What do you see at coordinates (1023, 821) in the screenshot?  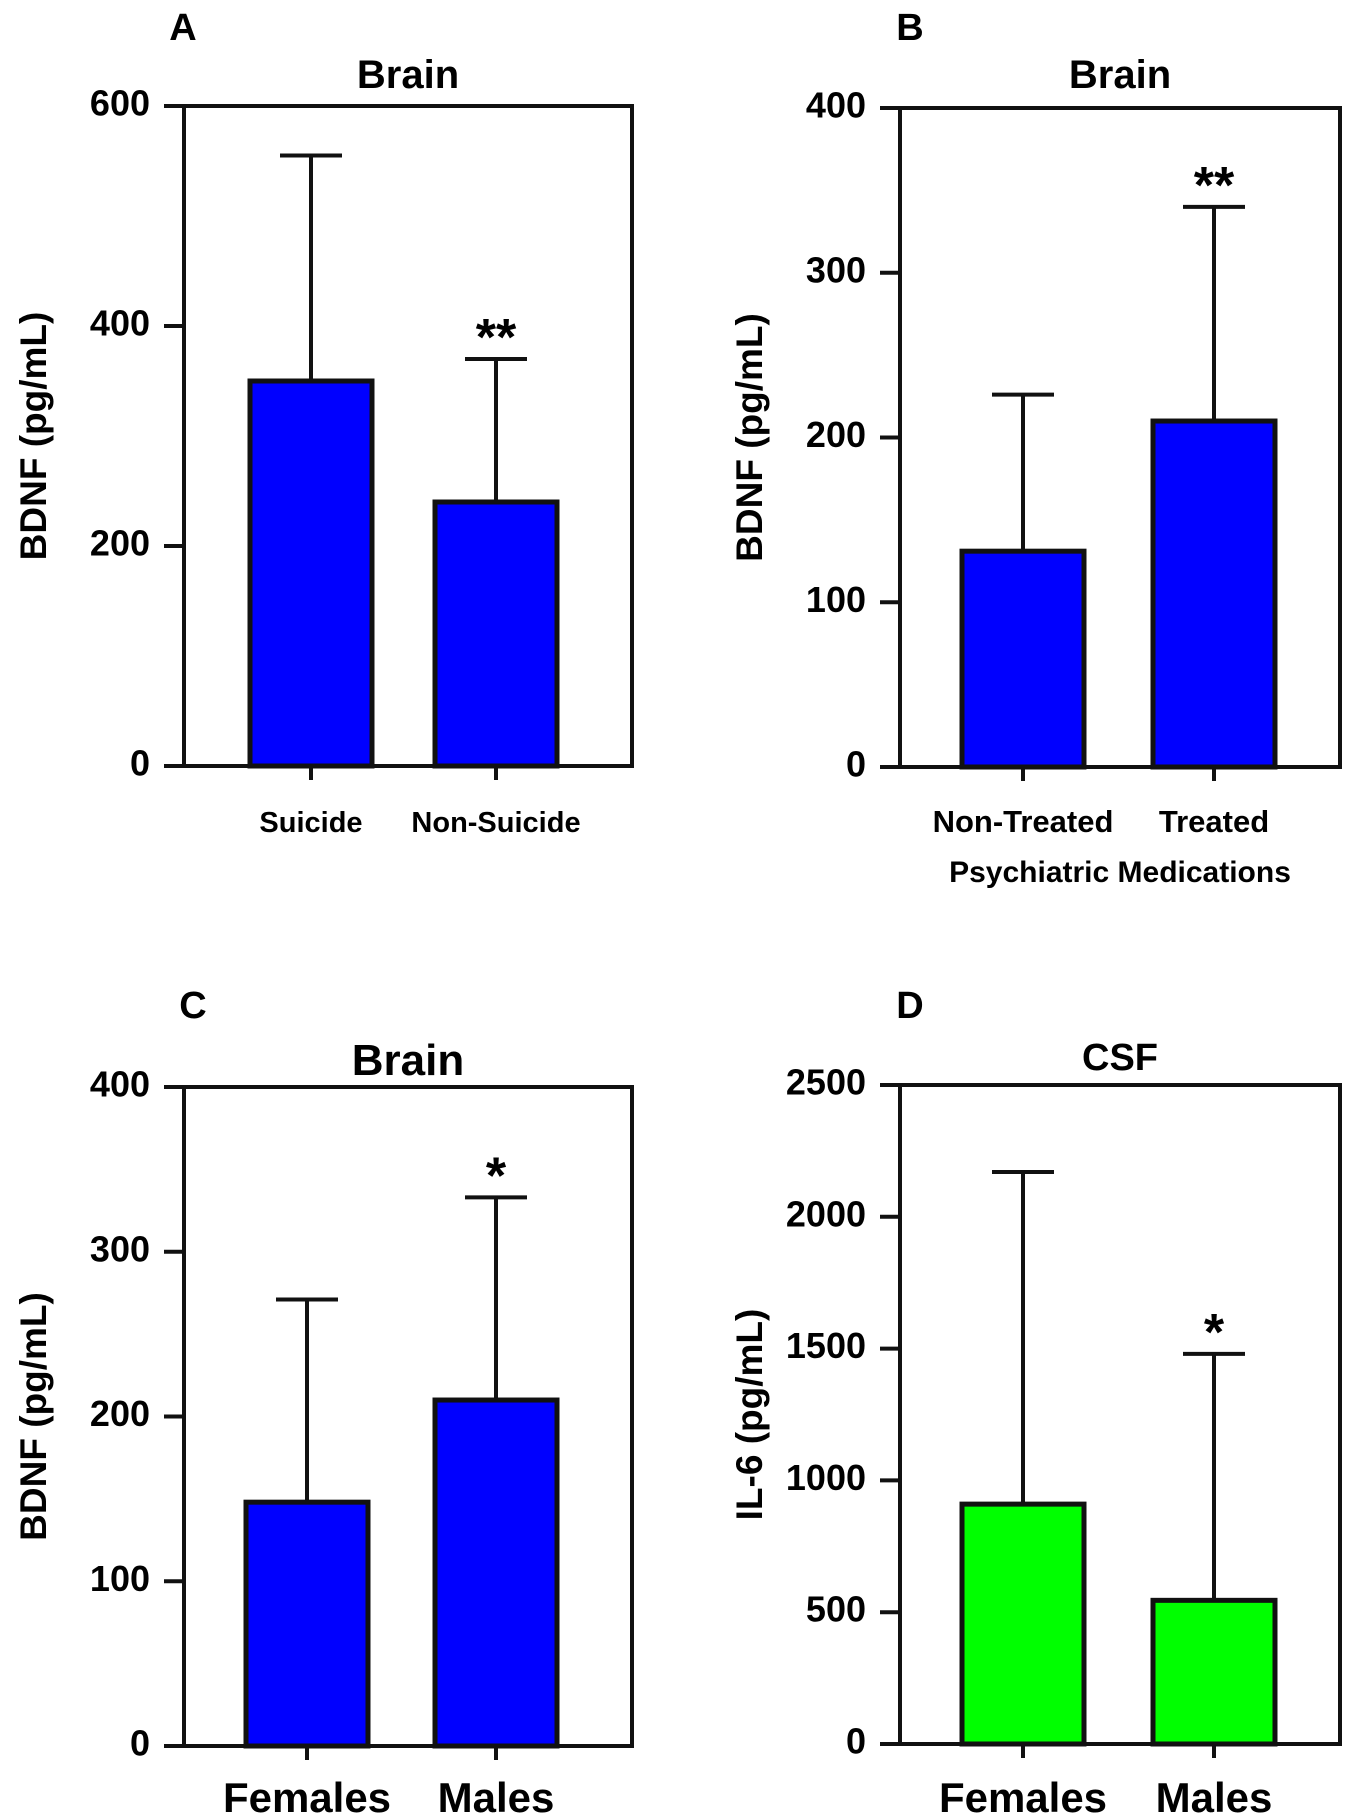 I see `category-label: Non-Treated` at bounding box center [1023, 821].